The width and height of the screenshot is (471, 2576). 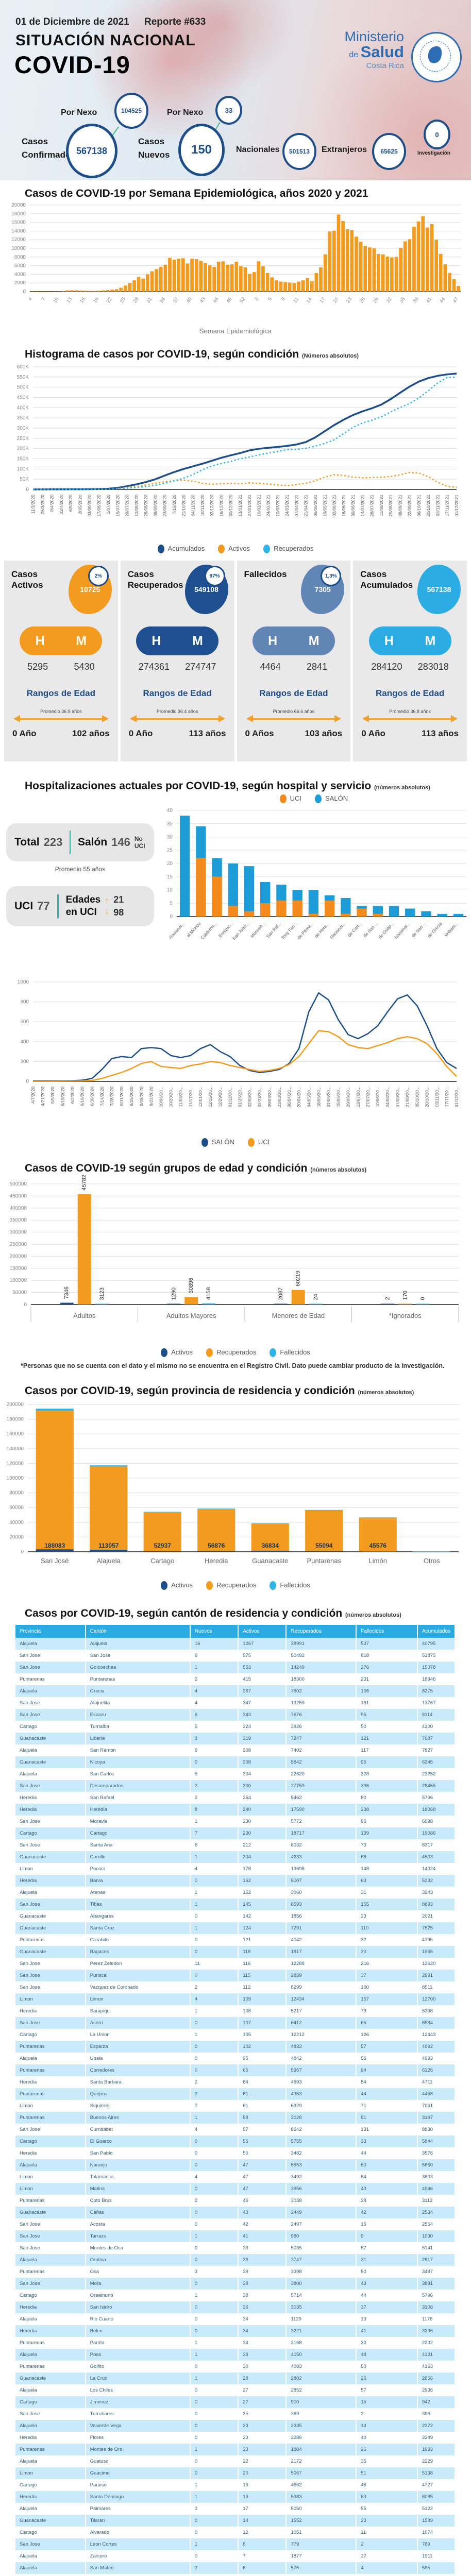 What do you see at coordinates (387, 2343) in the screenshot?
I see `table-cell: 30` at bounding box center [387, 2343].